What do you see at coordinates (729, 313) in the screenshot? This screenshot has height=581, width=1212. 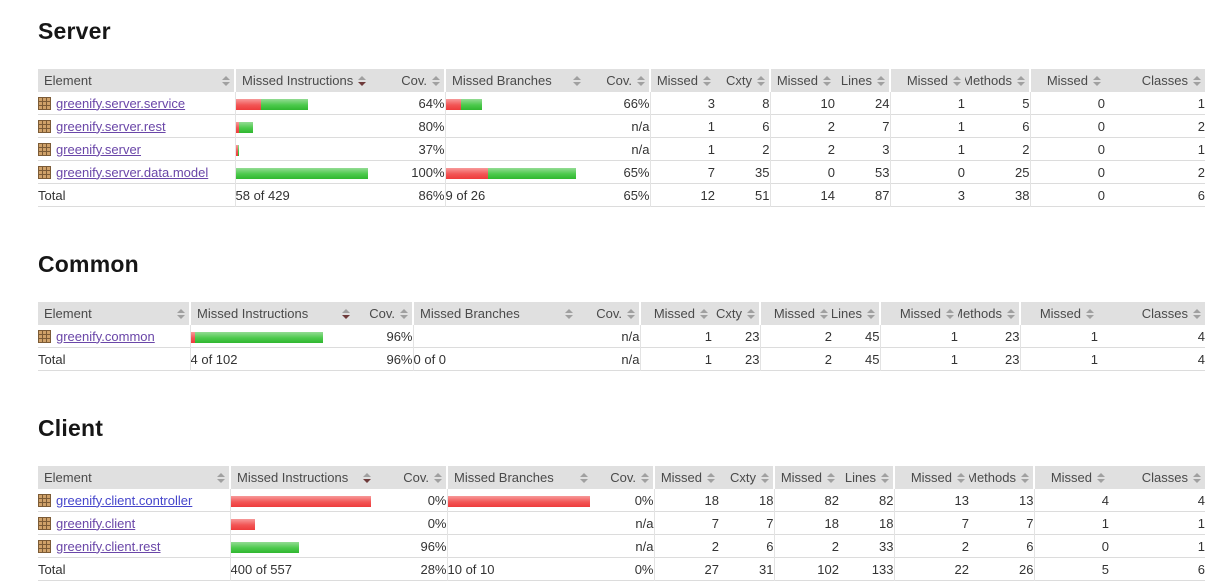 I see `column-header-label: Cxty` at bounding box center [729, 313].